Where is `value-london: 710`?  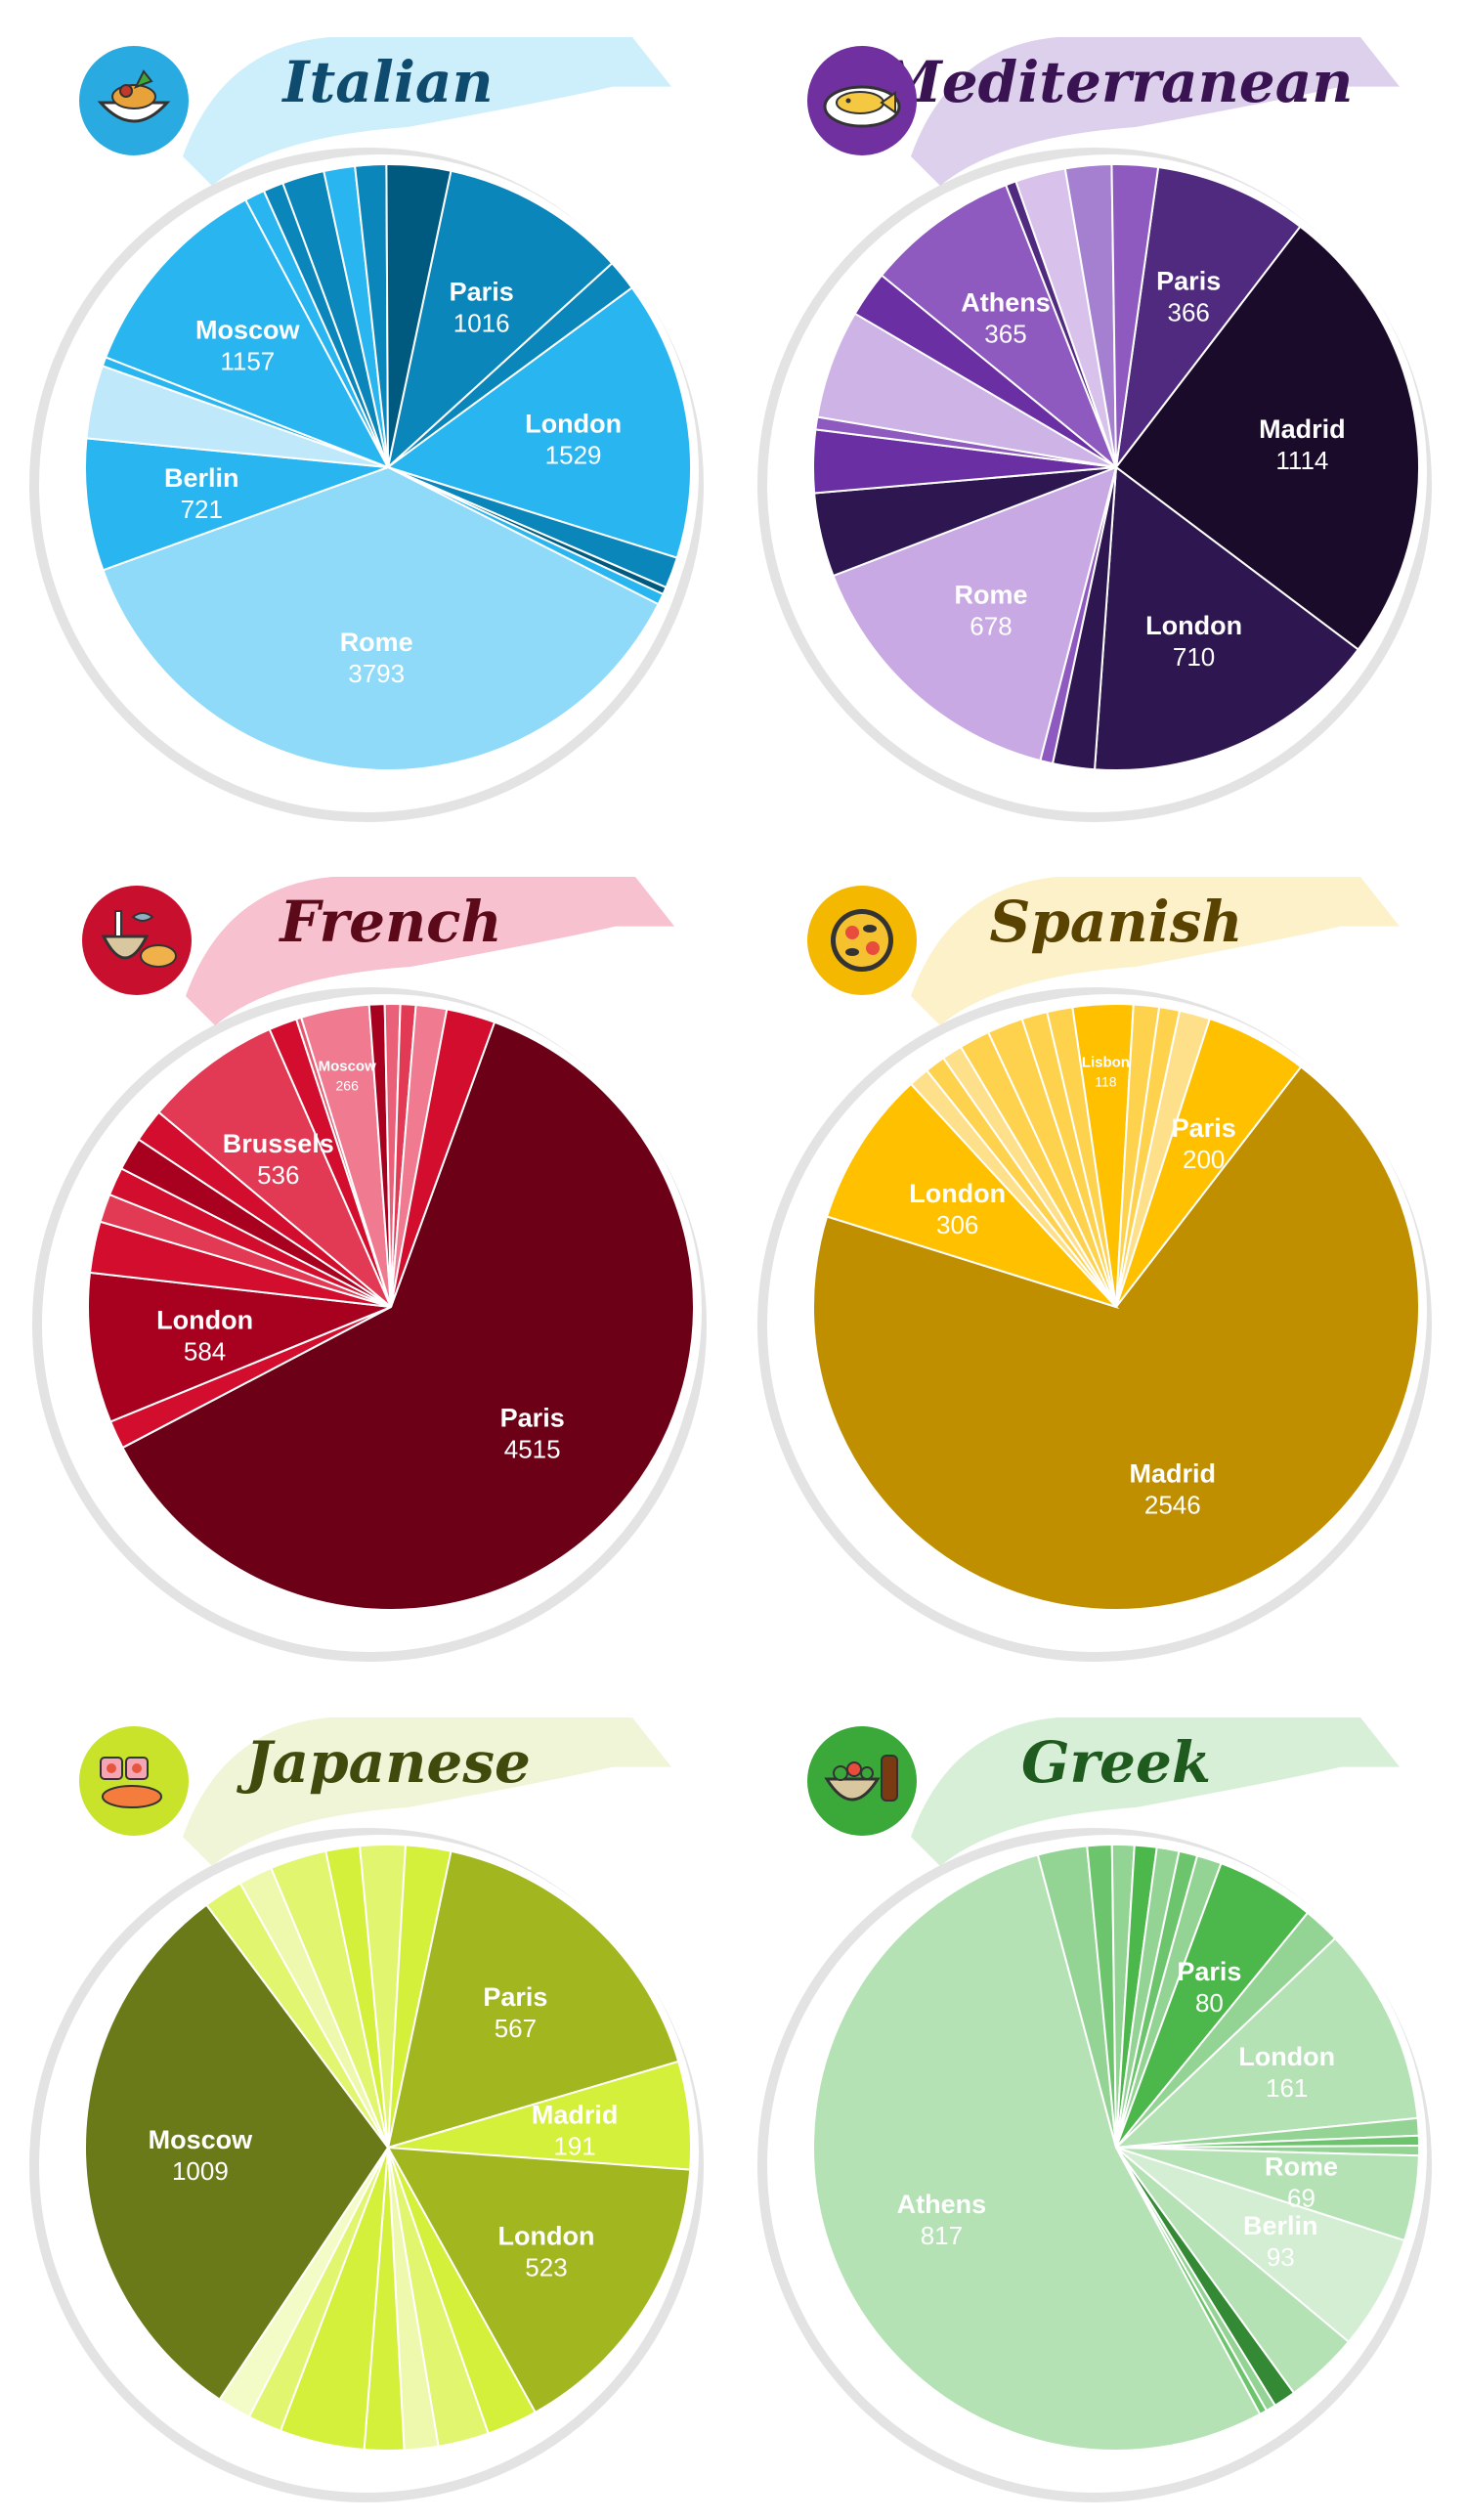
value-london: 710 is located at coordinates (1194, 657).